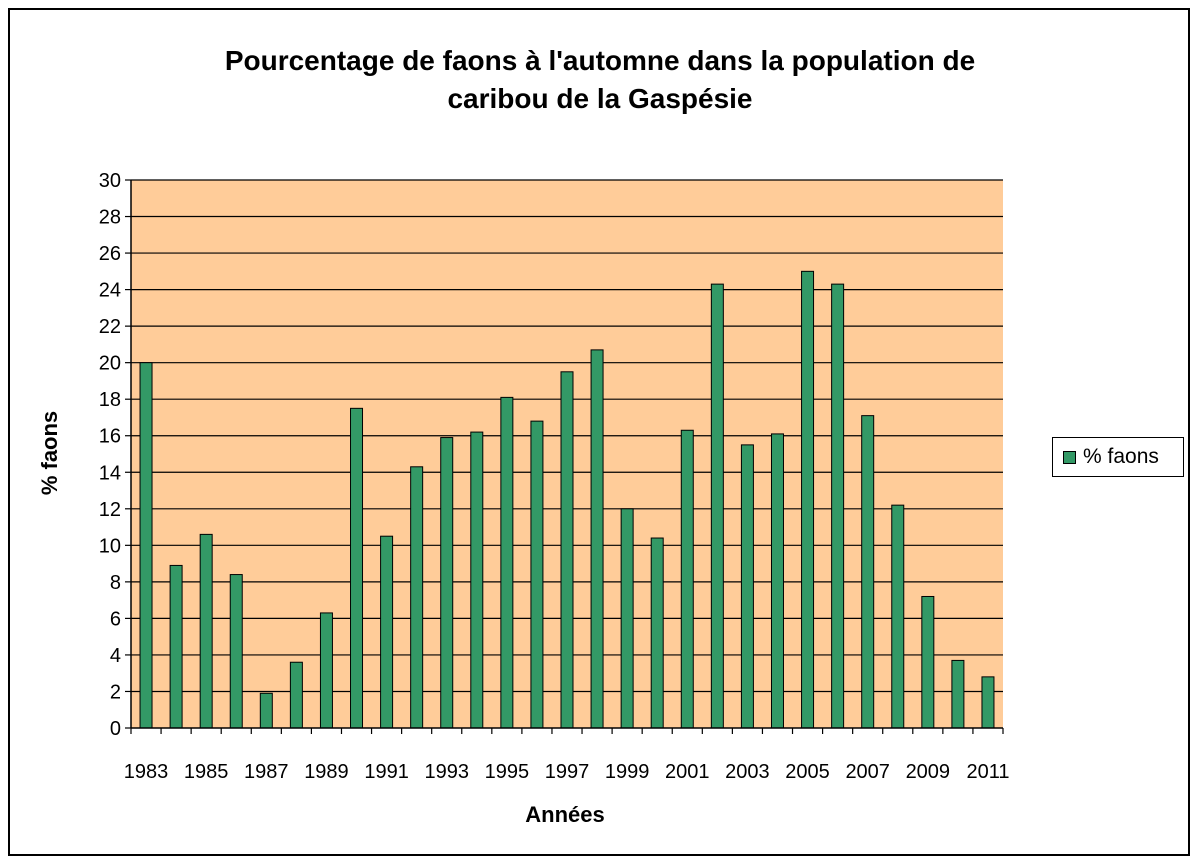  I want to click on y-tick-label: 26, so click(110, 254).